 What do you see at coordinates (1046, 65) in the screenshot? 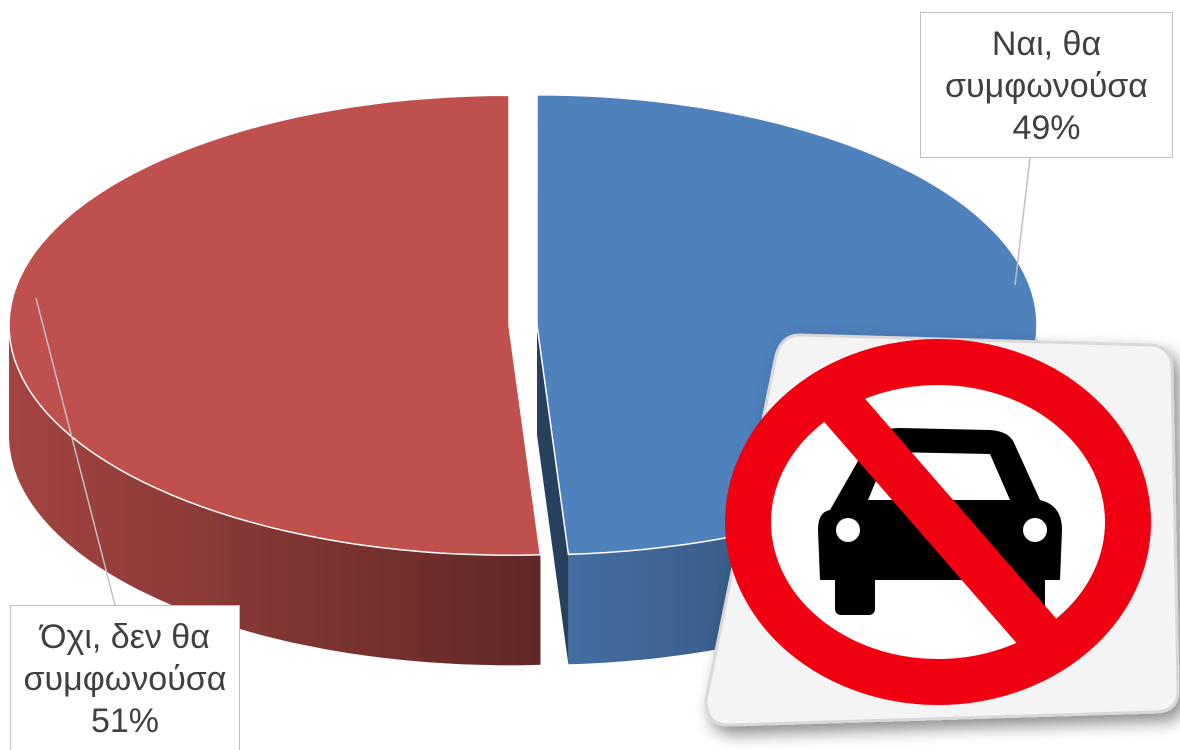
I see `label-category: Ναι, θα συμφωνούσα` at bounding box center [1046, 65].